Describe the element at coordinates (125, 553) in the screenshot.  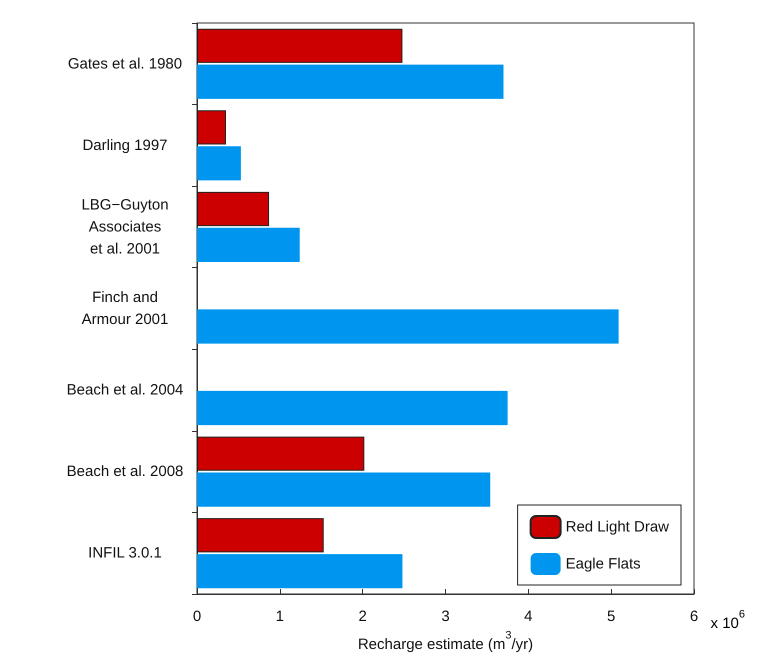
I see `y-tick-label: INFIL 3.0.1` at that location.